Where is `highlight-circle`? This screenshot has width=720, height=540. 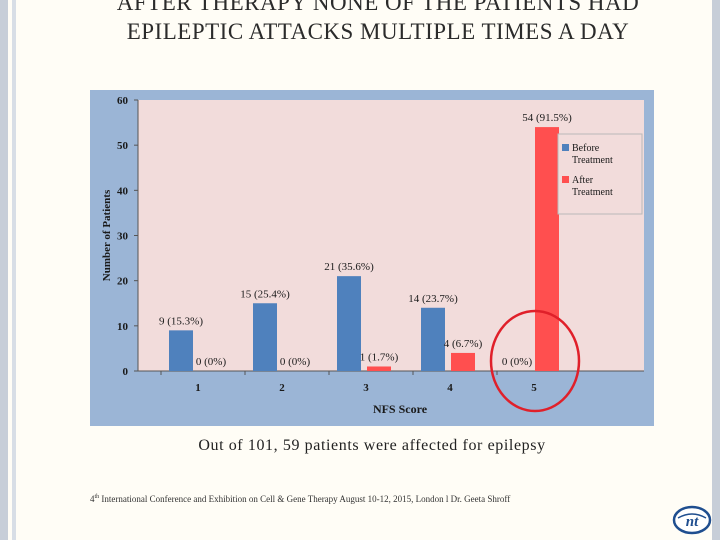
highlight-circle is located at coordinates (535, 361).